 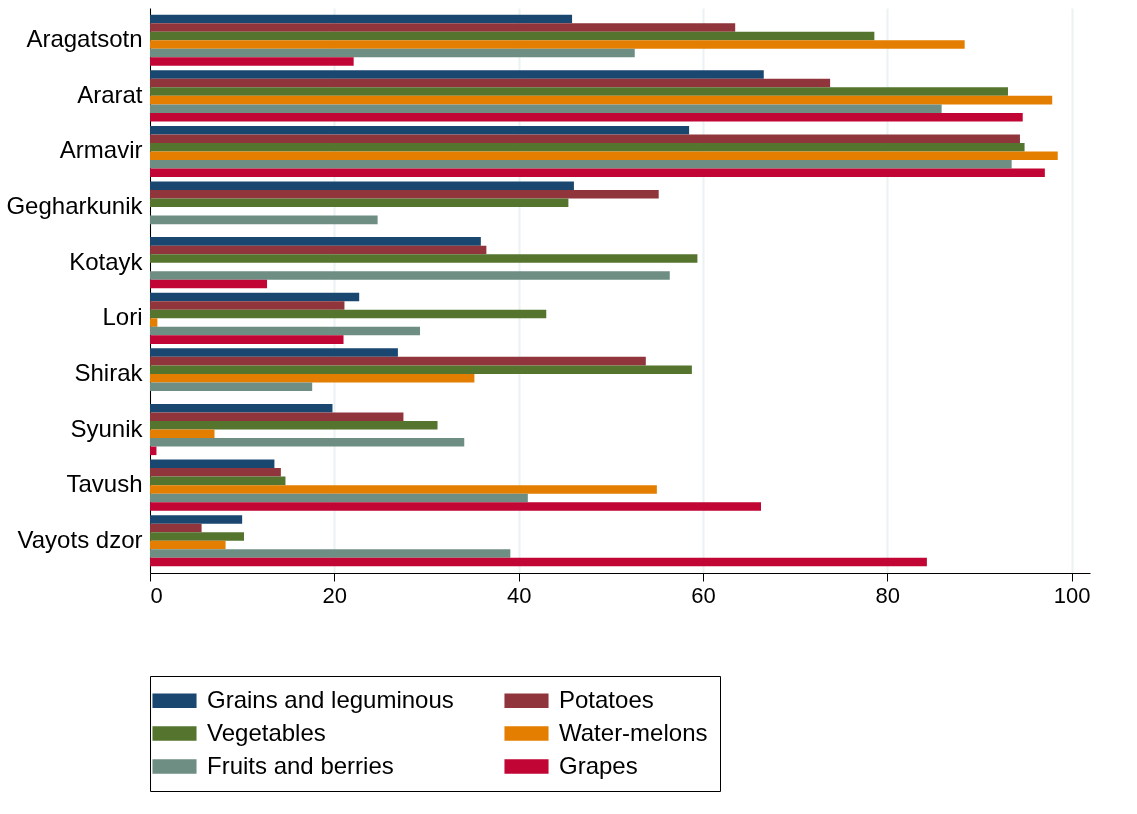 What do you see at coordinates (122, 317) in the screenshot?
I see `y-tick-label: Lori` at bounding box center [122, 317].